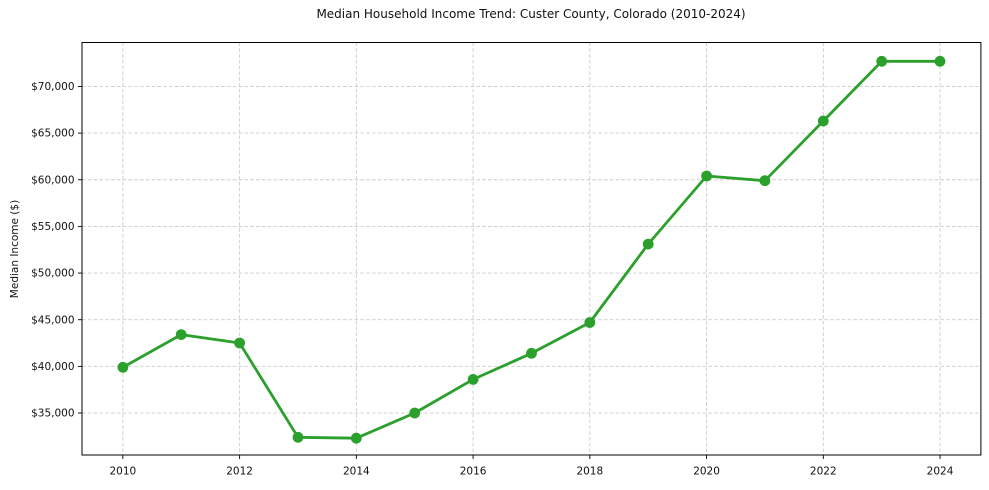 This screenshot has height=490, width=989. Describe the element at coordinates (589, 472) in the screenshot. I see `x-tick-label: 2018` at that location.